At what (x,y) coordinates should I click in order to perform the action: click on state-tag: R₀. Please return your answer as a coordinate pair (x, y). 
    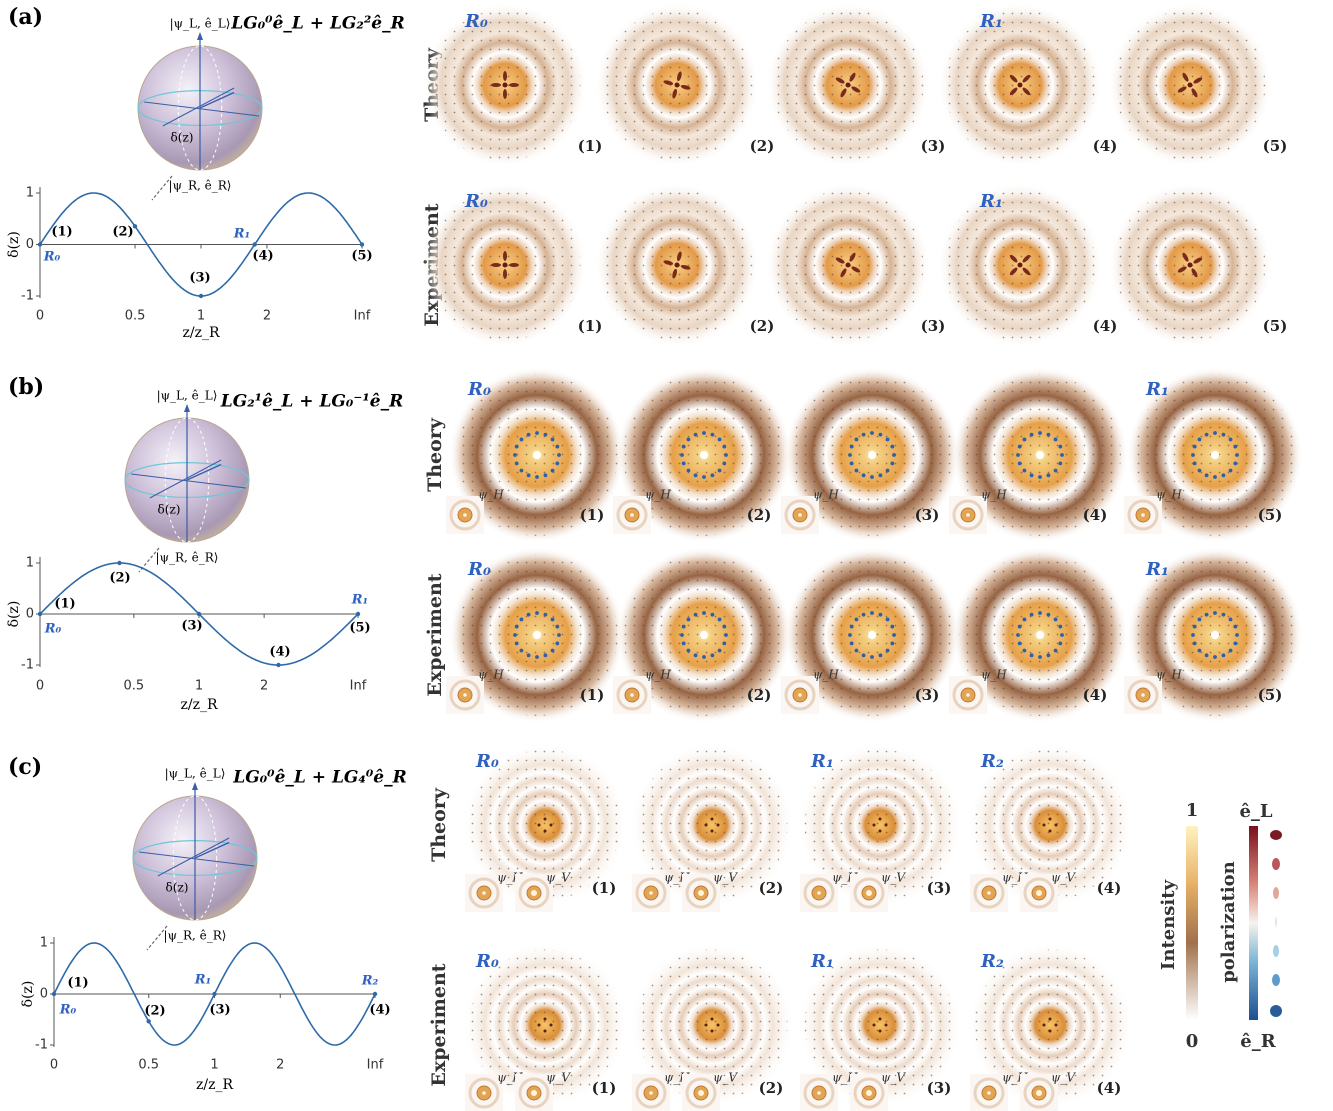
    Looking at the image, I should click on (479, 389).